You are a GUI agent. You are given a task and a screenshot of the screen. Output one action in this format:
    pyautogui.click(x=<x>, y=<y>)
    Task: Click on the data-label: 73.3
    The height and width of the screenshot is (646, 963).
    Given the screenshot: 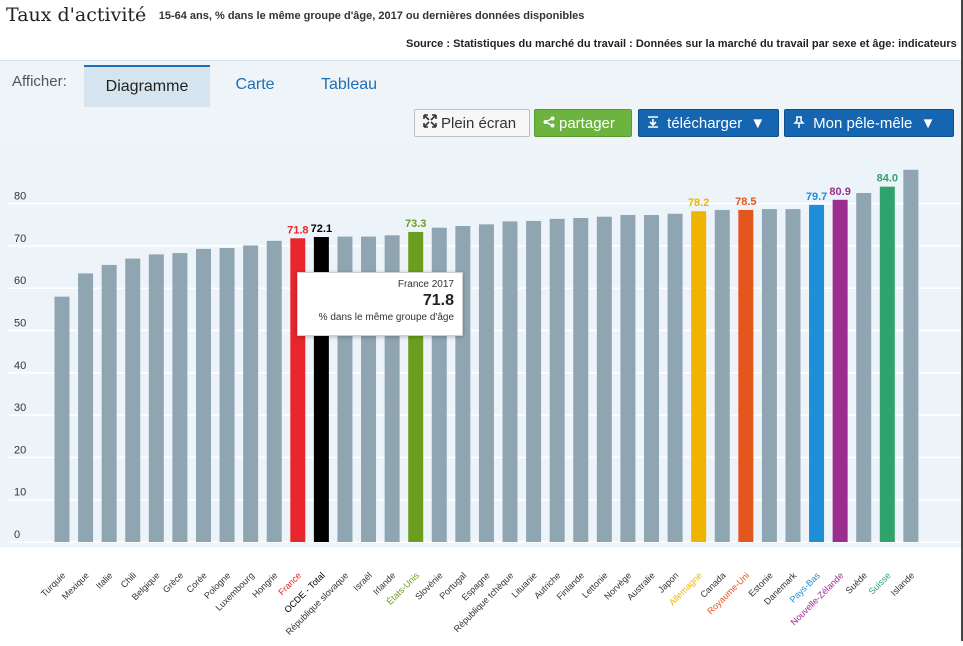 What is the action you would take?
    pyautogui.click(x=415, y=224)
    